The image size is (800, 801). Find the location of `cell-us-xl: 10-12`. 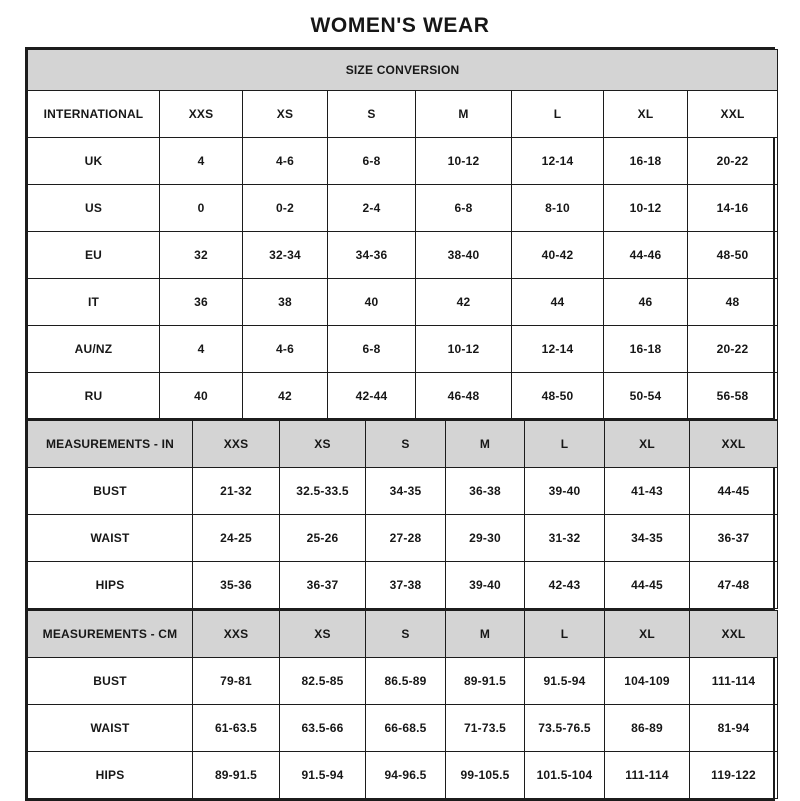

cell-us-xl: 10-12 is located at coordinates (645, 208).